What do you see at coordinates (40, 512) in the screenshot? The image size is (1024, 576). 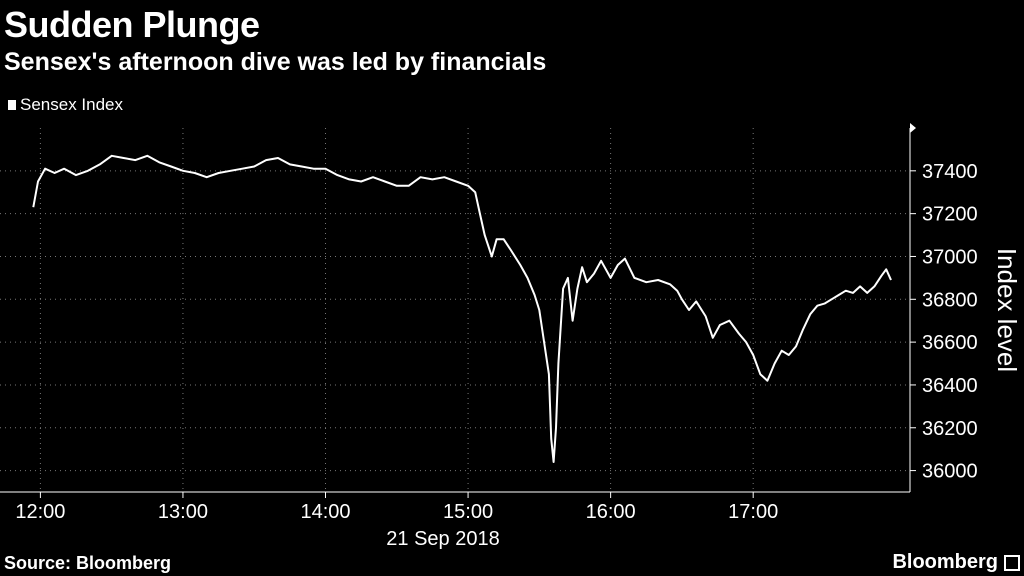 I see `x-tick-label: 12:00` at bounding box center [40, 512].